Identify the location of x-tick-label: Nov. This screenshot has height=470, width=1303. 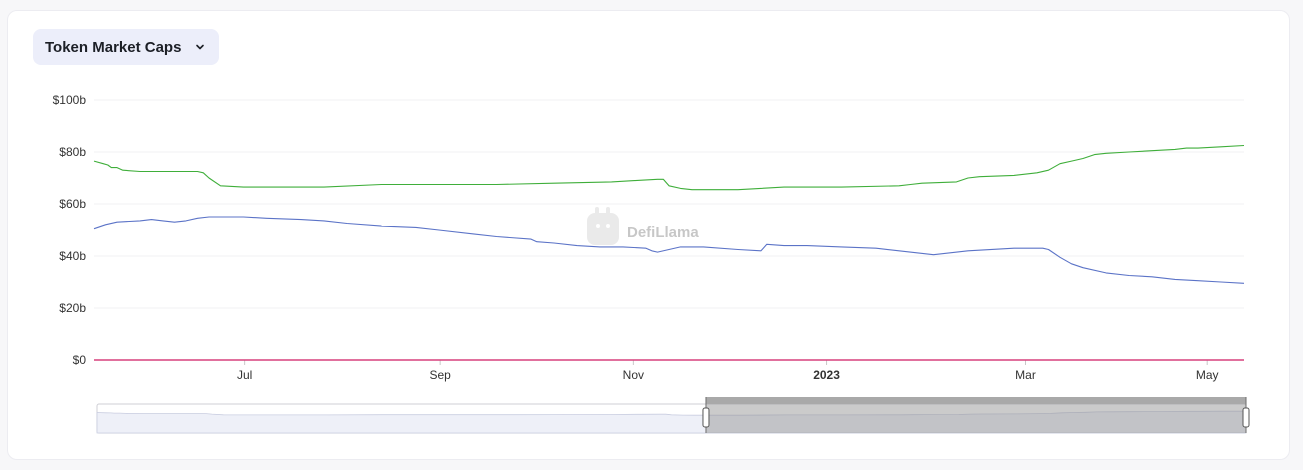
(633, 375).